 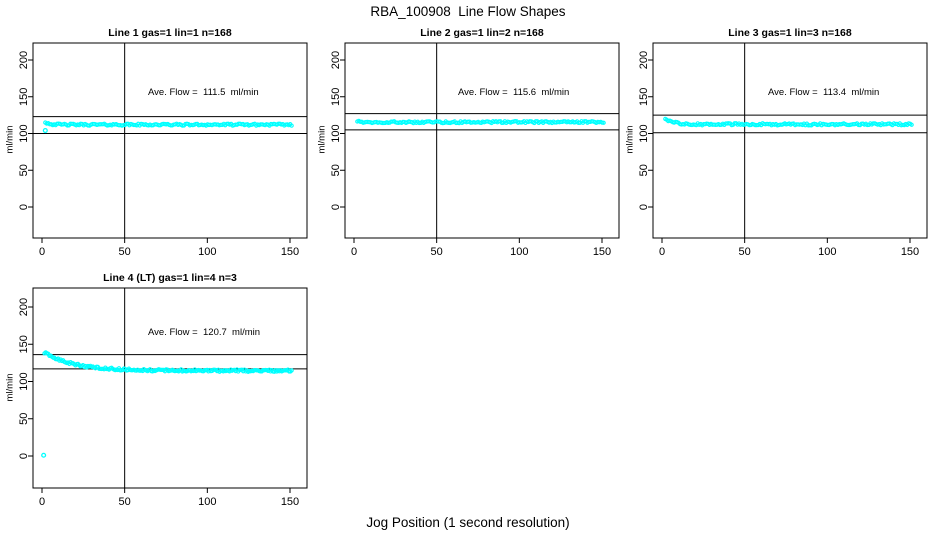 What do you see at coordinates (204, 332) in the screenshot?
I see `ave-flow-annotation-4: Ave. Flow = 120.7 ml/min` at bounding box center [204, 332].